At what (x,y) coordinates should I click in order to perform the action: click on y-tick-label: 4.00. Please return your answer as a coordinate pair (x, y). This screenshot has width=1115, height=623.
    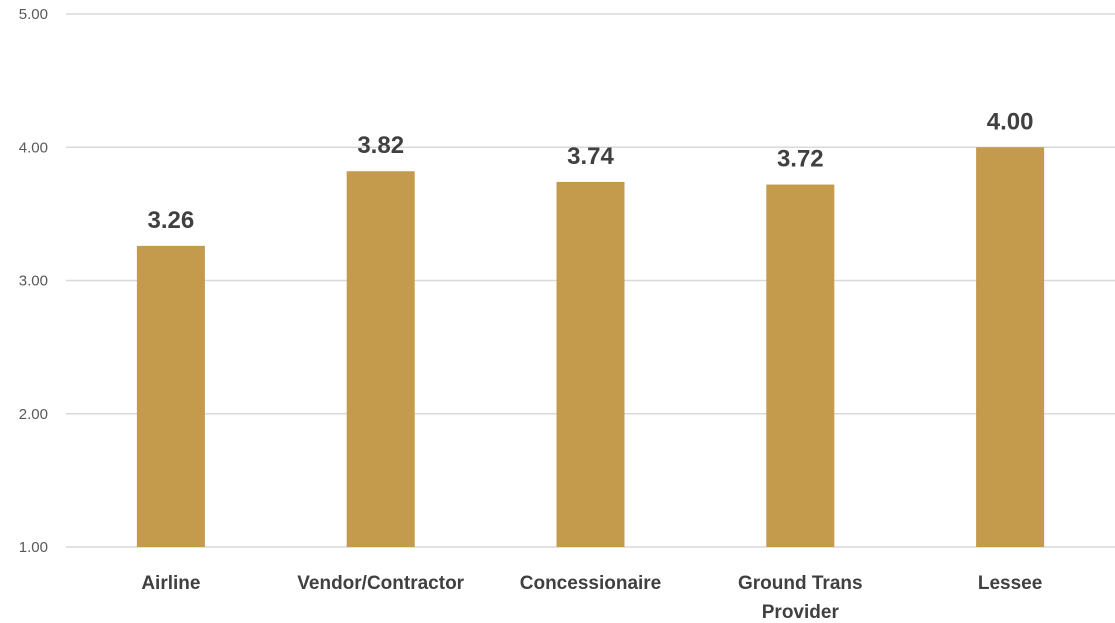
    Looking at the image, I should click on (33, 147).